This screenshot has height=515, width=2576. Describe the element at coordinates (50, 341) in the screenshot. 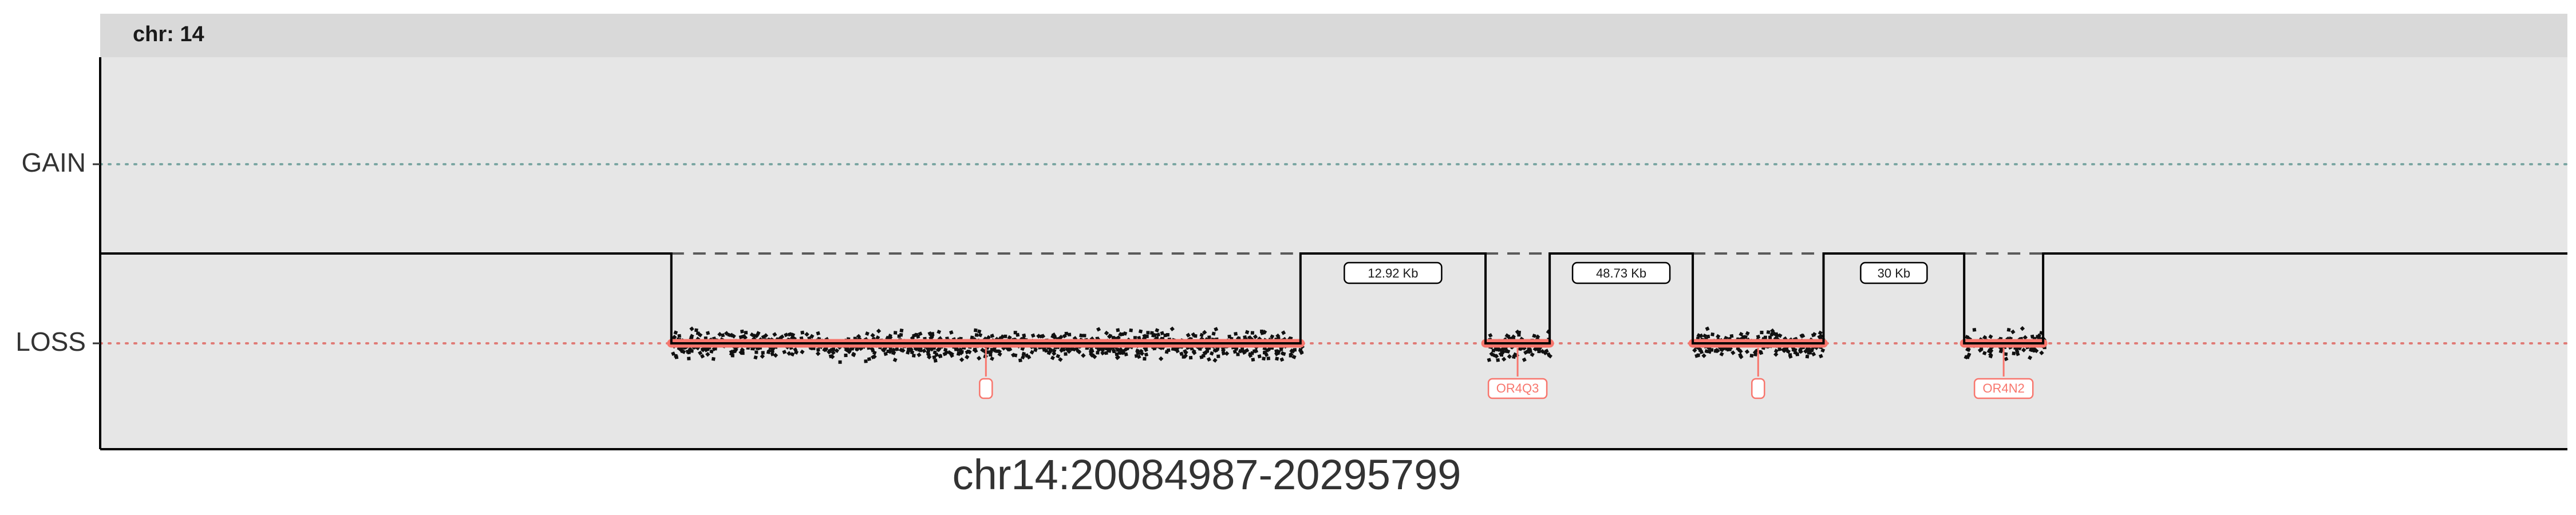

I see `y-tick-label-loss: LOSS` at that location.